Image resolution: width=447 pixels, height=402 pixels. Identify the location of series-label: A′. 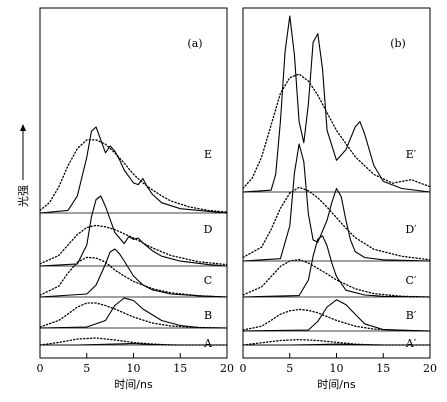
(411, 343).